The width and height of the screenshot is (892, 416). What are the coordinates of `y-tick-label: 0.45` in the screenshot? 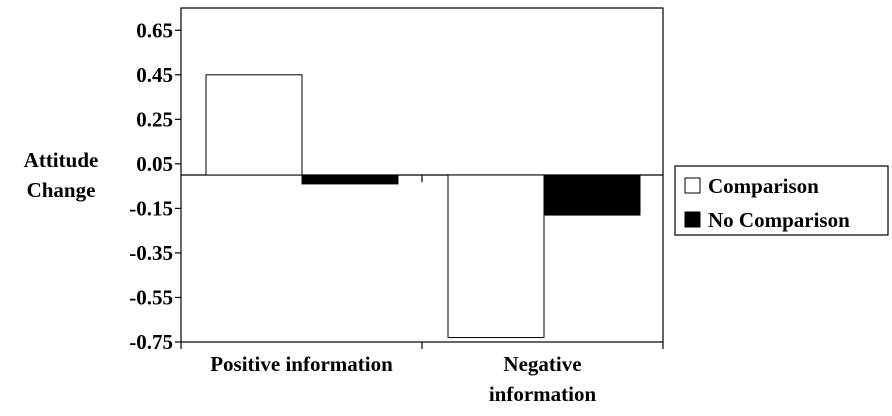 It's located at (154, 75).